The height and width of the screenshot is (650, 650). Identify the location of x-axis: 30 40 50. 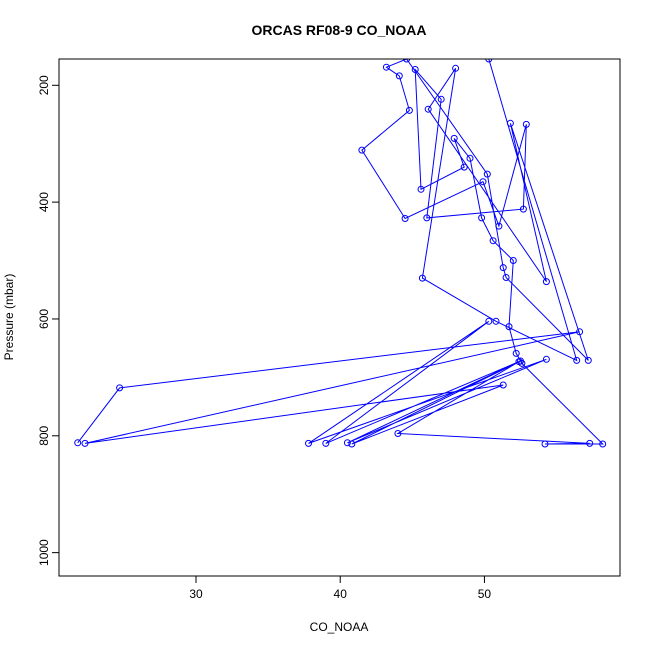
(340, 588).